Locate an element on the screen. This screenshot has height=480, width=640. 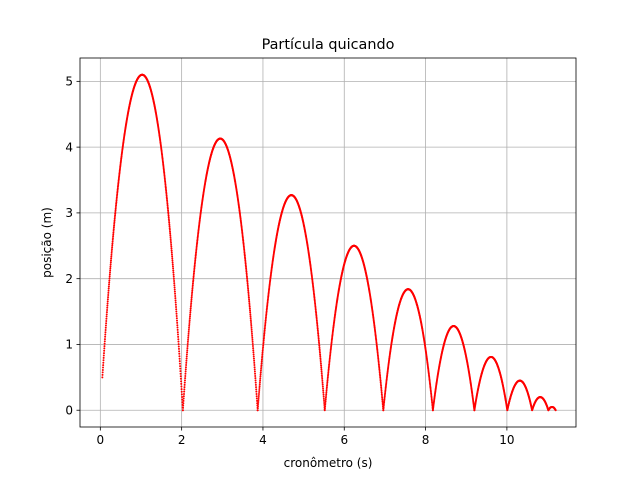
y-tick-label: 0 is located at coordinates (69, 410).